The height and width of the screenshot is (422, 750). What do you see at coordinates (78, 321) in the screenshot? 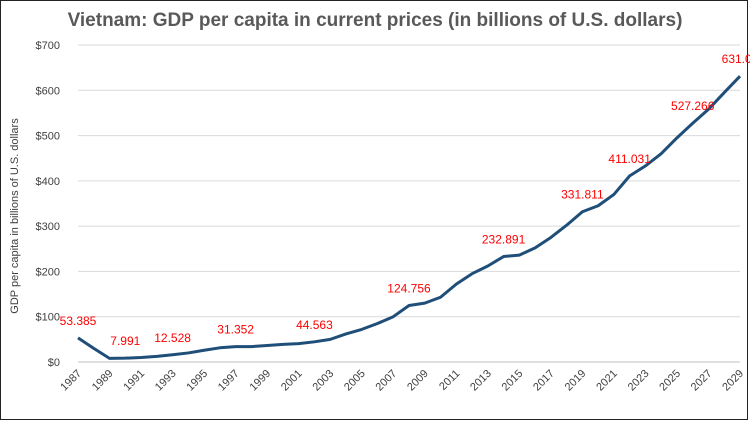
I see `data-label: 53.385` at bounding box center [78, 321].